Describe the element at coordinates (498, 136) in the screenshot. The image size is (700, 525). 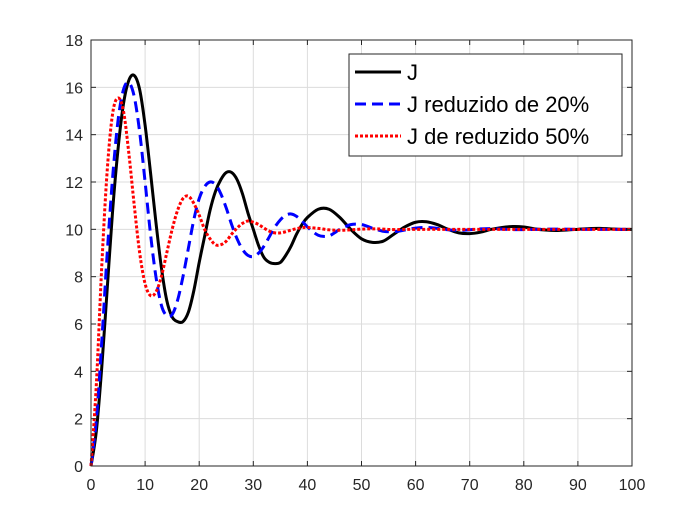
I see `legend-label-3: J de reduzido 50%` at that location.